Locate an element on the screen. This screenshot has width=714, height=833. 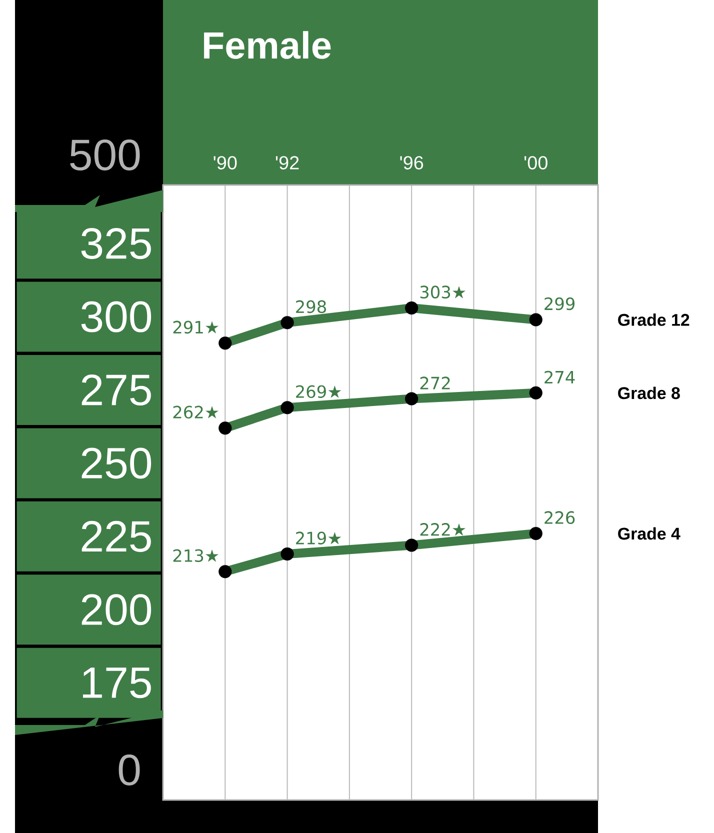
y-tick-label: 325 is located at coordinates (116, 244).